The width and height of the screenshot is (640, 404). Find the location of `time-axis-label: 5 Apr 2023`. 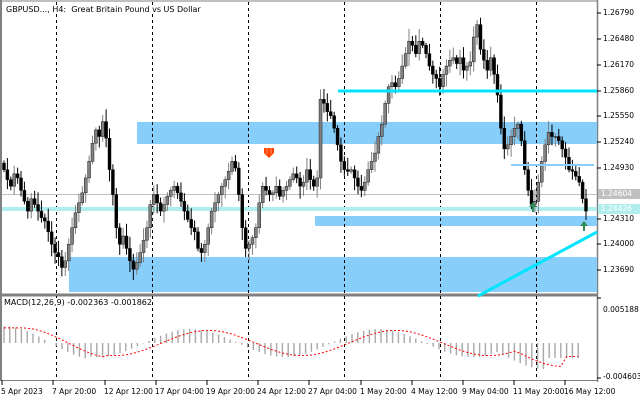

time-axis-label: 5 Apr 2023 is located at coordinates (22, 391).